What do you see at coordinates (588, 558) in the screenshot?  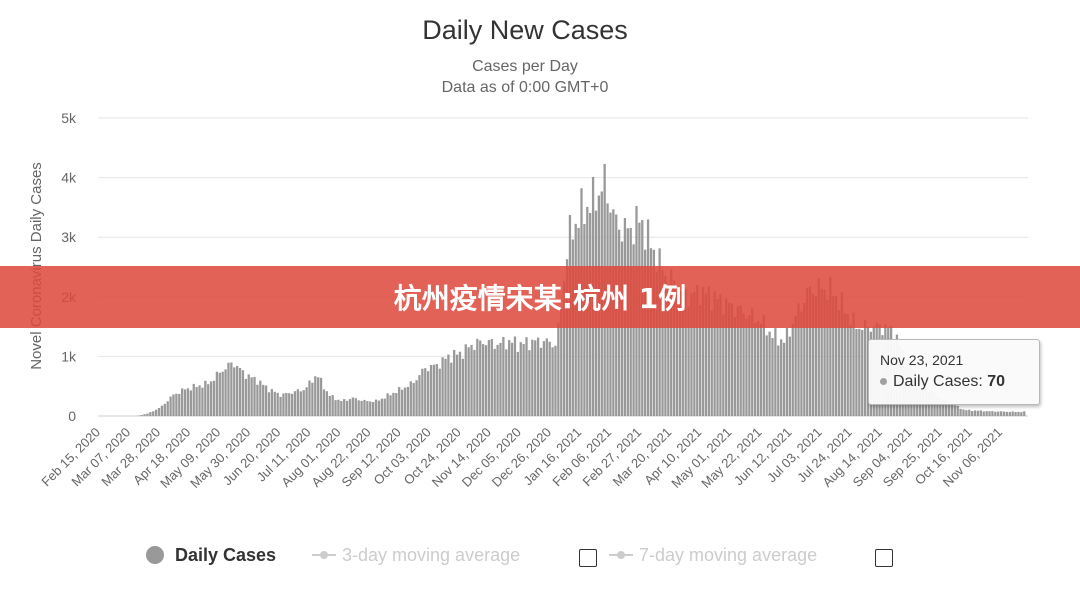 I see `checkbox-3-day-average` at bounding box center [588, 558].